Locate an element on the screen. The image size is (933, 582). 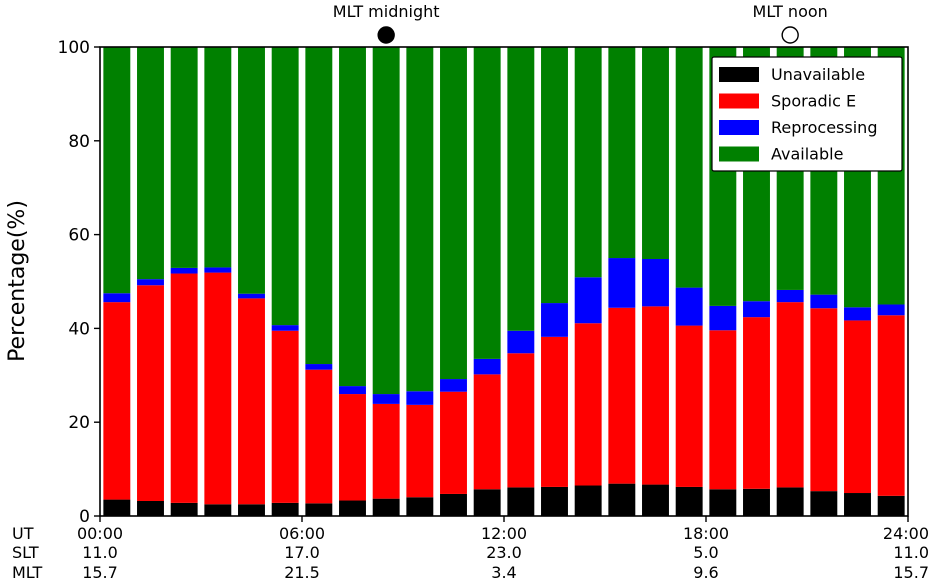
y-tick-label: 100 is located at coordinates (74, 48).